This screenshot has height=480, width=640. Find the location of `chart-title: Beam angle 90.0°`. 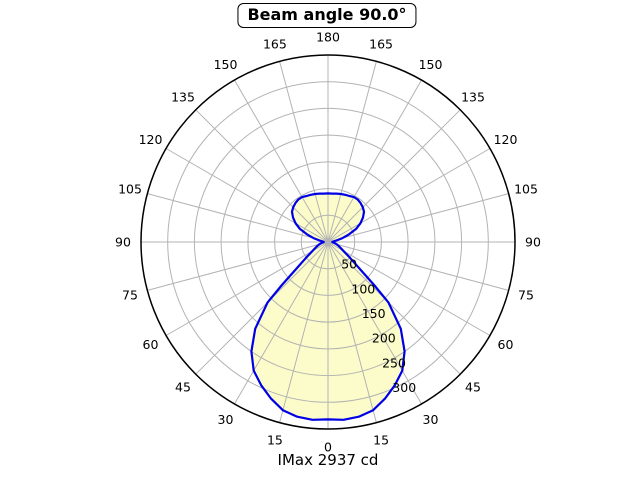

chart-title: Beam angle 90.0° is located at coordinates (327, 15).